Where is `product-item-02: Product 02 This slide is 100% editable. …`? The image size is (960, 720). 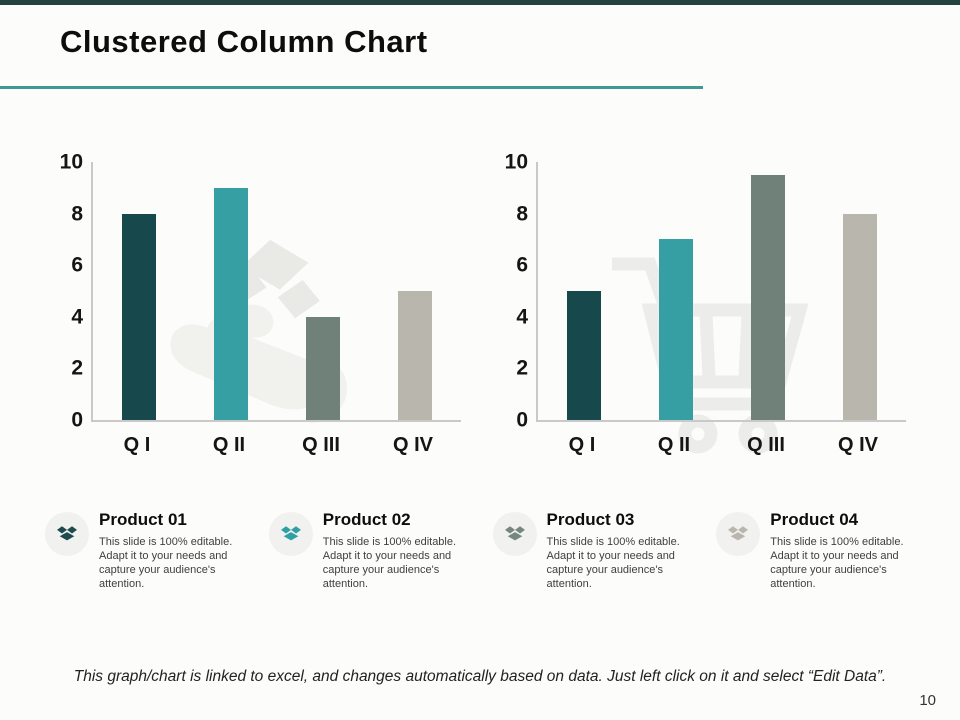 product-item-02: Product 02 This slide is 100% editable. … is located at coordinates (380, 550).